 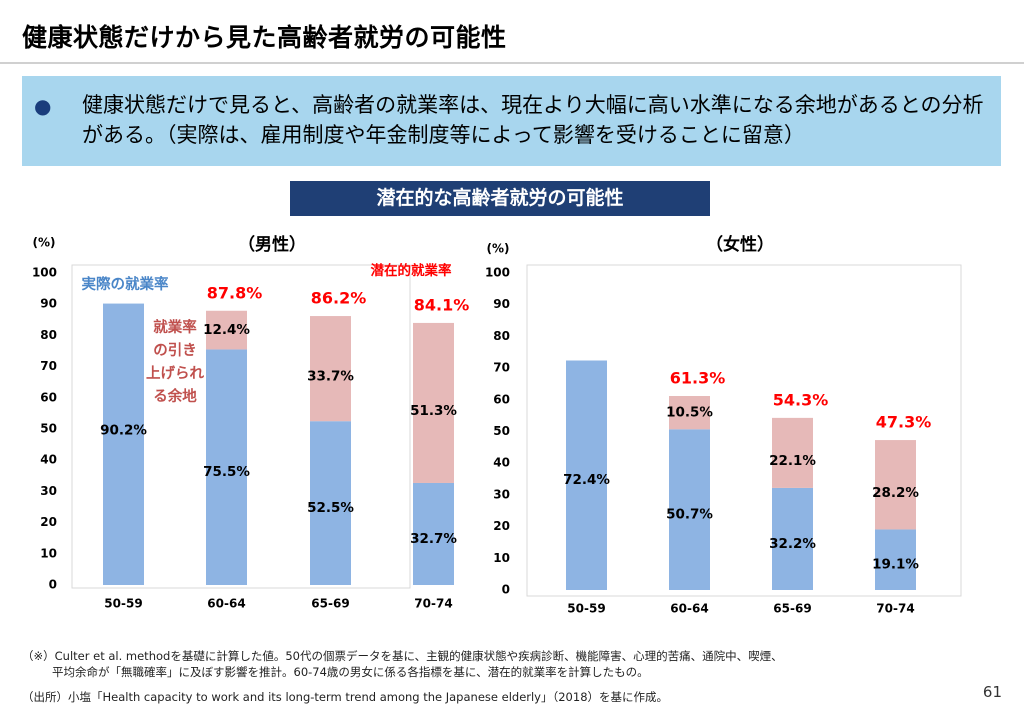 What do you see at coordinates (501, 494) in the screenshot?
I see `female-y-tick-label: 30` at bounding box center [501, 494].